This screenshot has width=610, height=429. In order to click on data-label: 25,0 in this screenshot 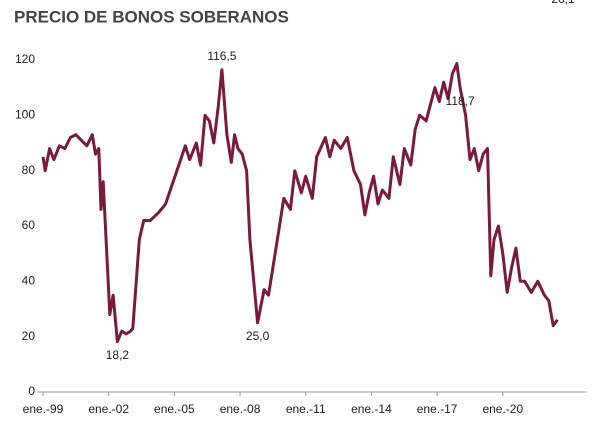, I will do `click(258, 336)`.